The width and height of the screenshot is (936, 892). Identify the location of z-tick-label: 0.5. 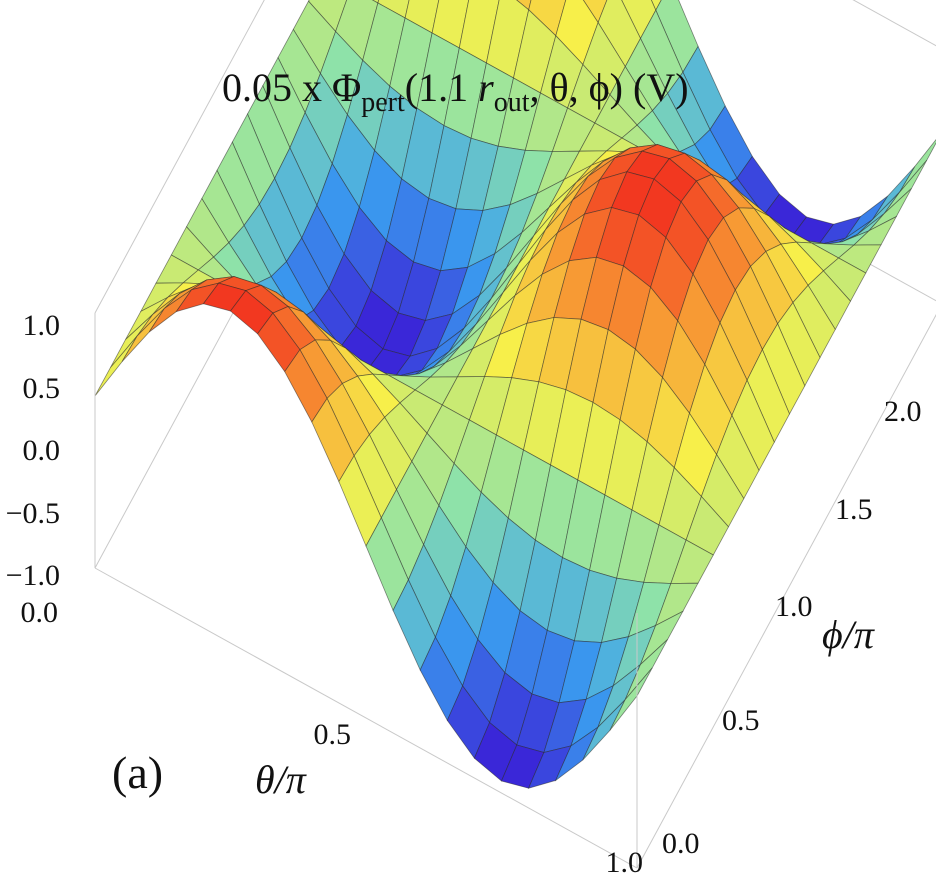
(42, 388).